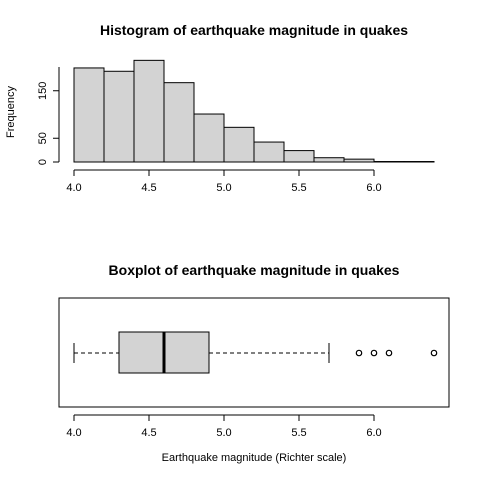 Image resolution: width=480 pixels, height=480 pixels. What do you see at coordinates (373, 188) in the screenshot?
I see `histogram-x-tick-label: 6.0` at bounding box center [373, 188].